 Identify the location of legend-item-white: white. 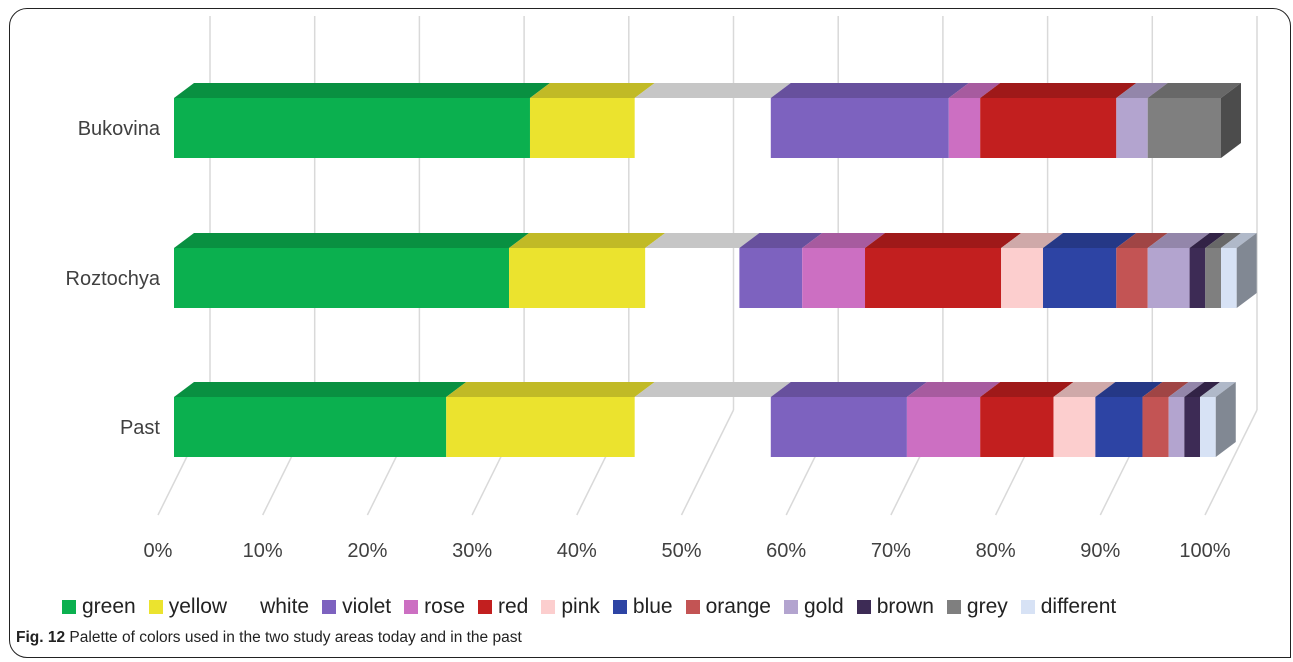
(274, 607).